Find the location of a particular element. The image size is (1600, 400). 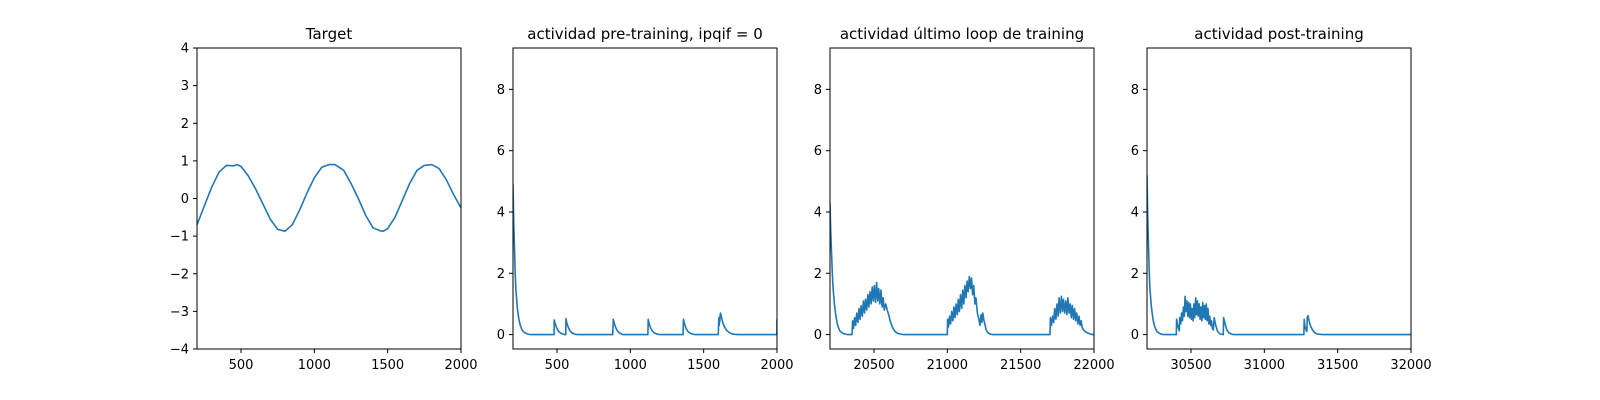

y-tick-label: −3 is located at coordinates (179, 312).